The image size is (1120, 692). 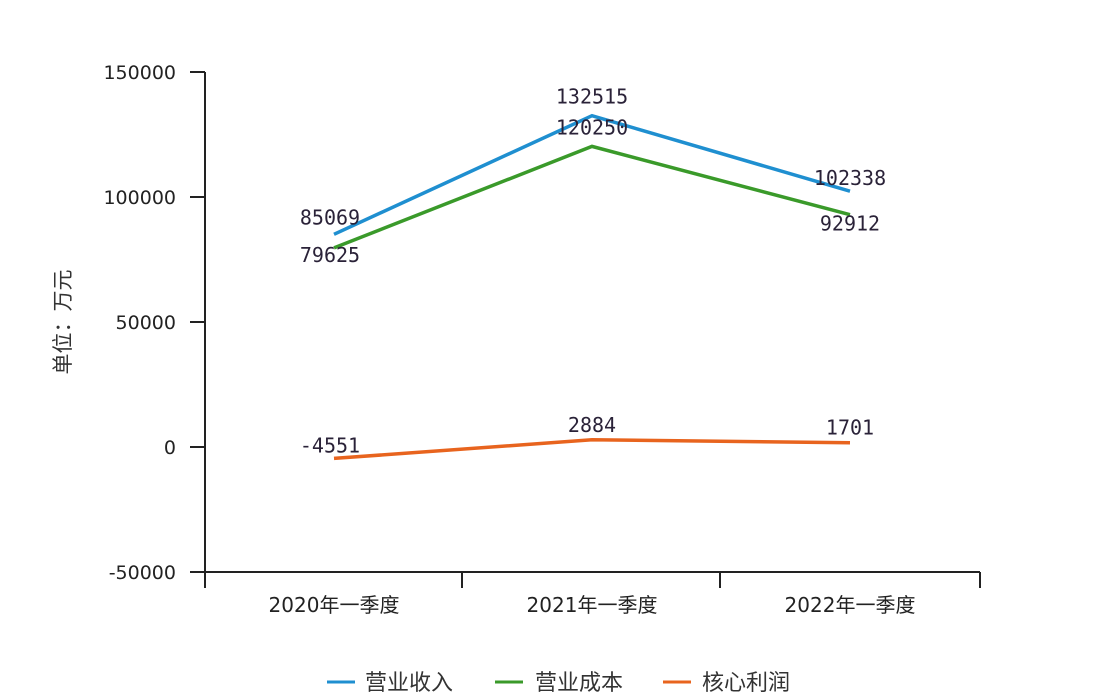 What do you see at coordinates (746, 681) in the screenshot?
I see `svg-text: 核心利润` at bounding box center [746, 681].